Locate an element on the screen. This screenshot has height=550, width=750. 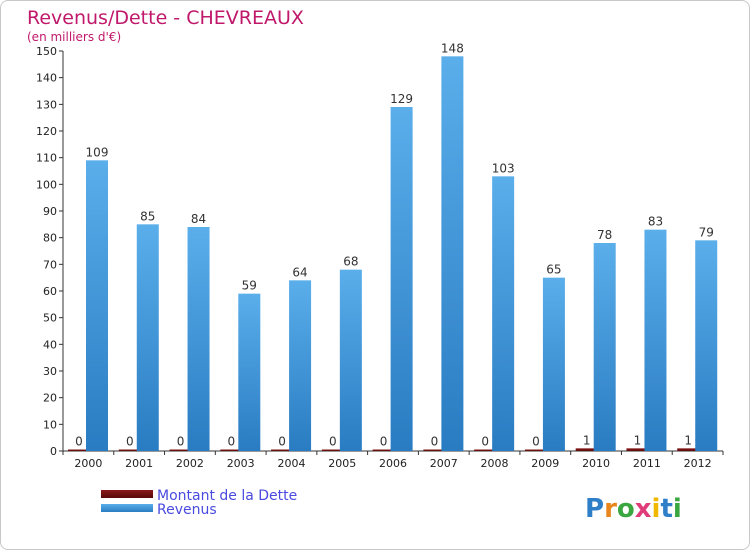
y-tick-label: 50 is located at coordinates (50, 318).